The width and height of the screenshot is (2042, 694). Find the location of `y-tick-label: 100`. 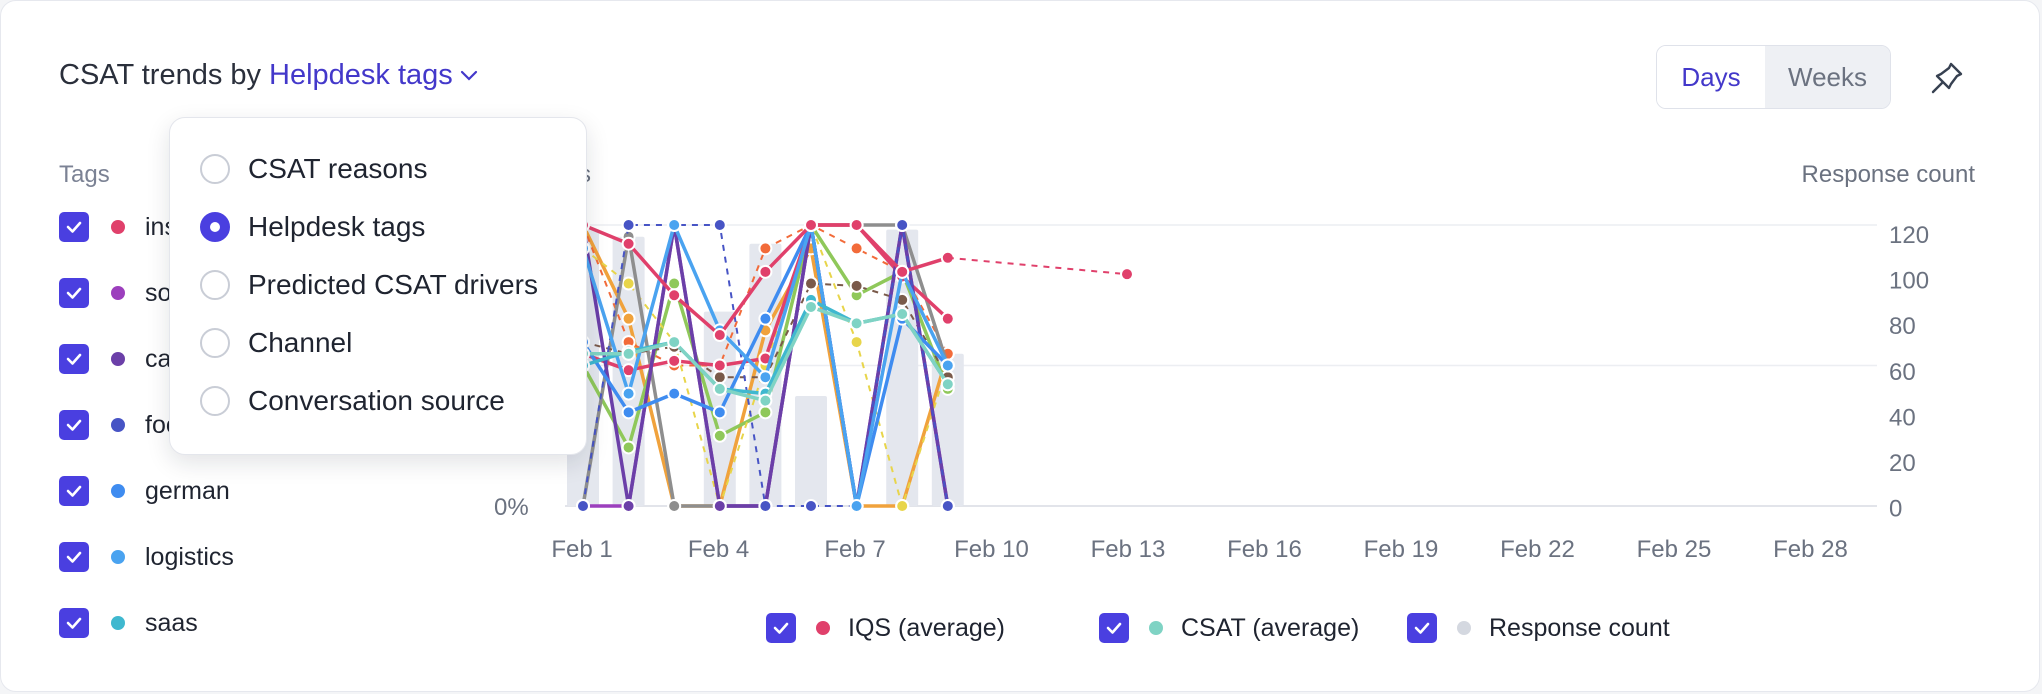

y-tick-label: 100 is located at coordinates (1909, 281).